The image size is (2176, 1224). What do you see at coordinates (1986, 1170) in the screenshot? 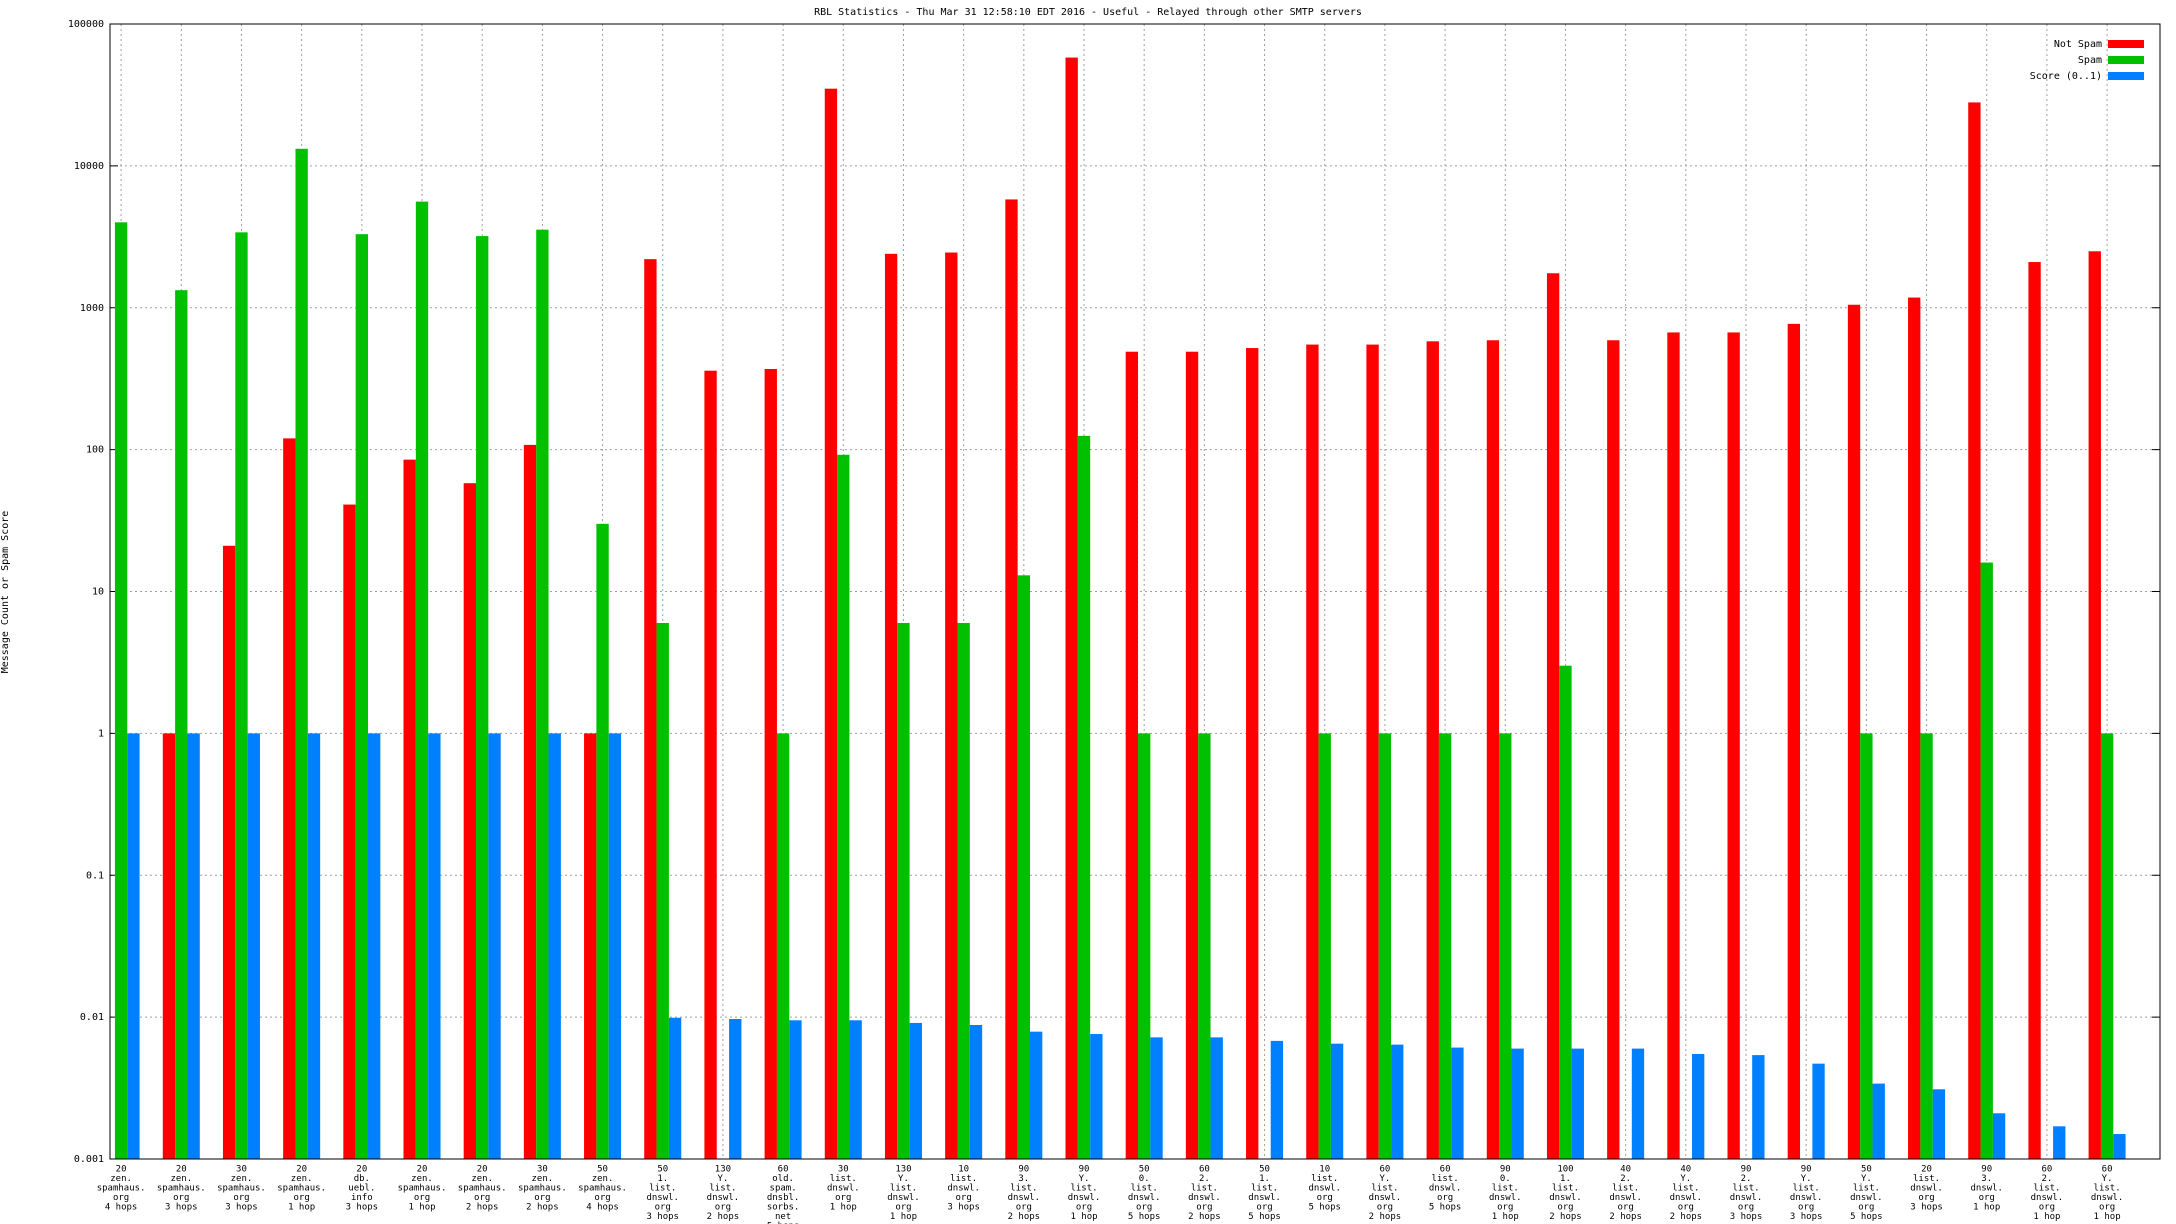
I see `x-tick-label: 90` at bounding box center [1986, 1170].